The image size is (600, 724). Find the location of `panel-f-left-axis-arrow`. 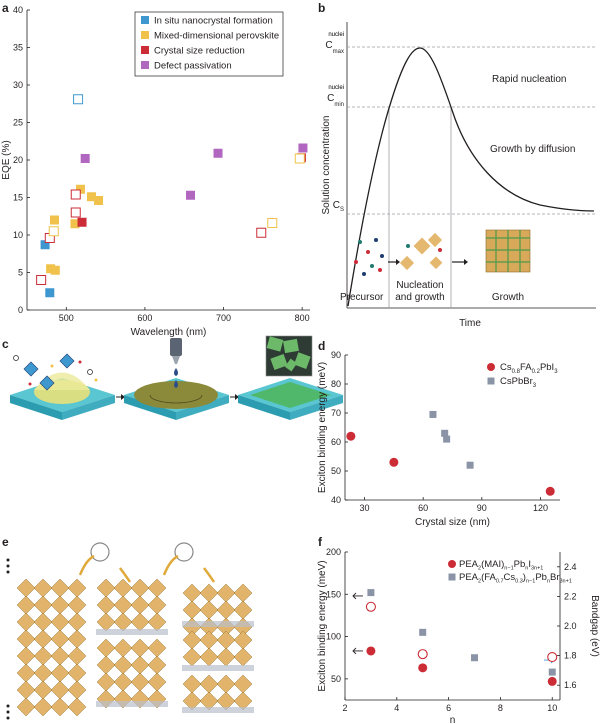

panel-f-left-axis-arrow is located at coordinates (357, 651).